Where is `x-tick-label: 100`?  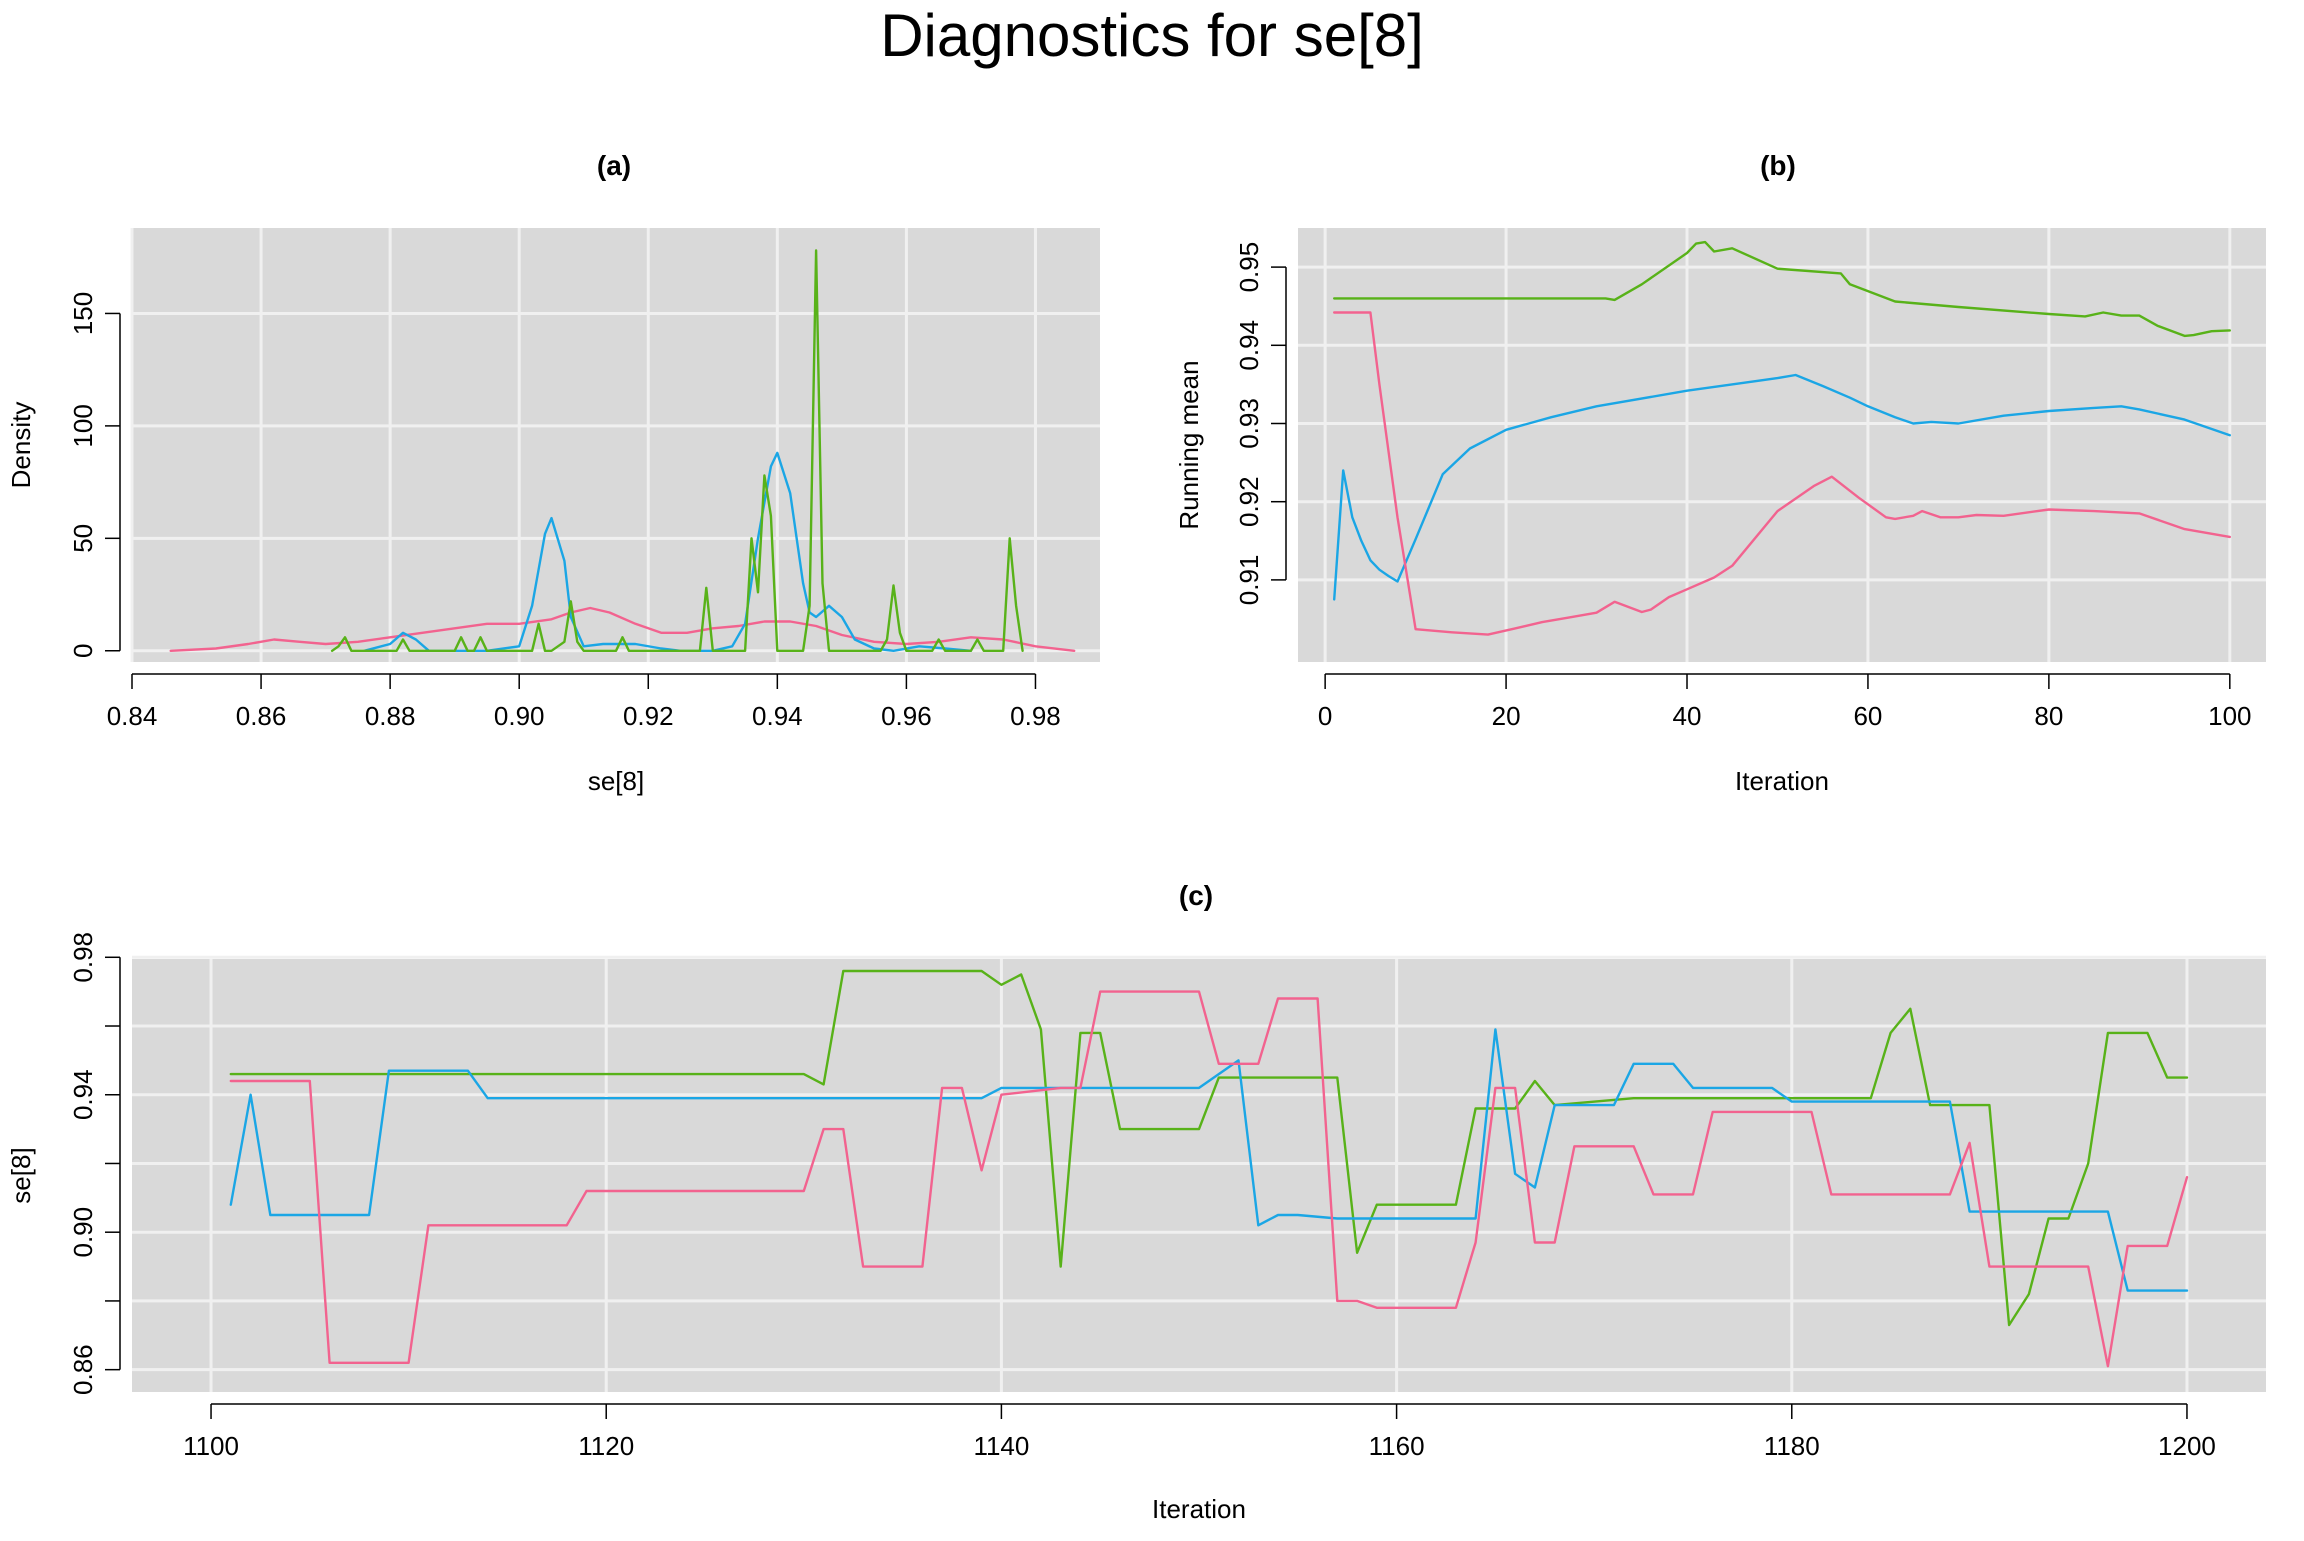
x-tick-label: 100 is located at coordinates (2229, 716).